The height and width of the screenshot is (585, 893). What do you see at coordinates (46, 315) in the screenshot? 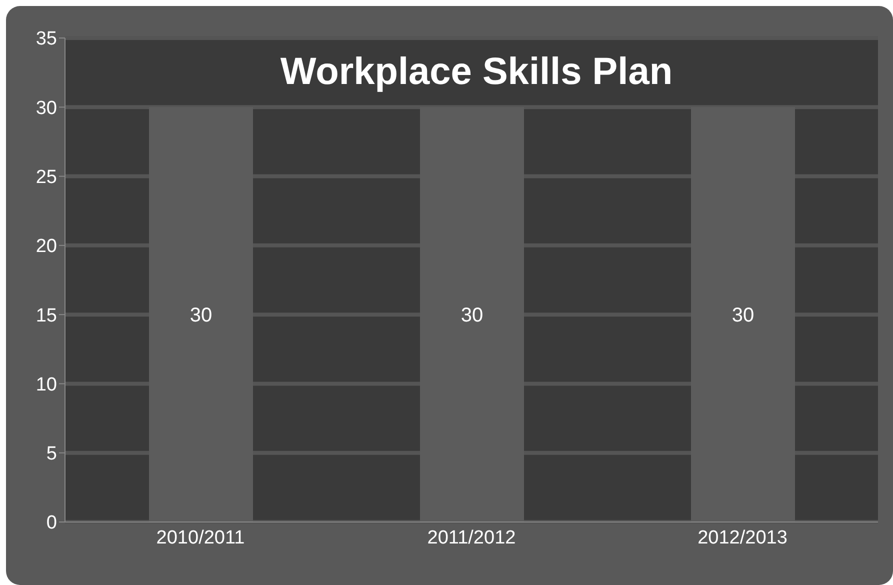
I see `y-tick-label: 15` at bounding box center [46, 315].